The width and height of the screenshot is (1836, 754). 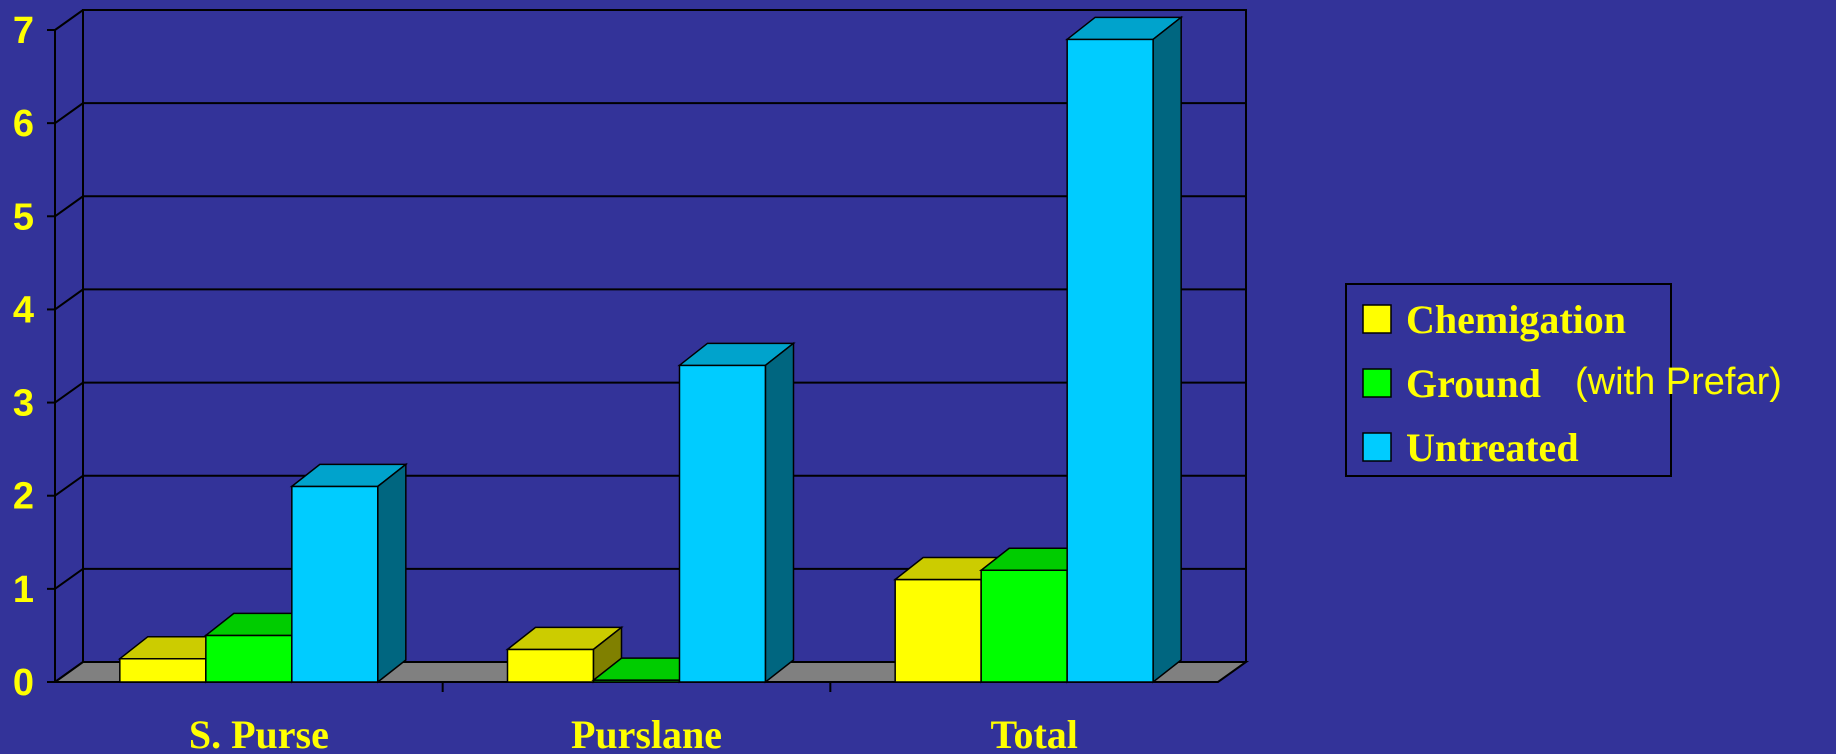 What do you see at coordinates (1516, 319) in the screenshot?
I see `legend-label-chemigation: Chemigation` at bounding box center [1516, 319].